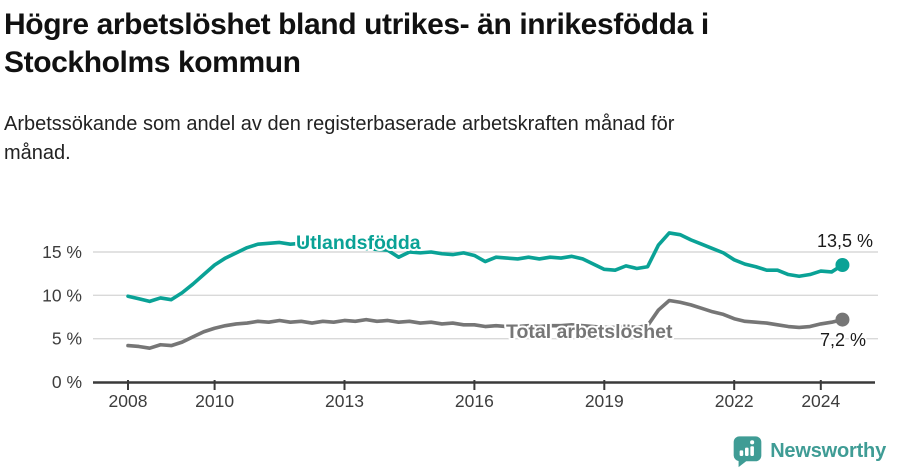  I want to click on title-line-2: Stockholms kommun, so click(152, 62).